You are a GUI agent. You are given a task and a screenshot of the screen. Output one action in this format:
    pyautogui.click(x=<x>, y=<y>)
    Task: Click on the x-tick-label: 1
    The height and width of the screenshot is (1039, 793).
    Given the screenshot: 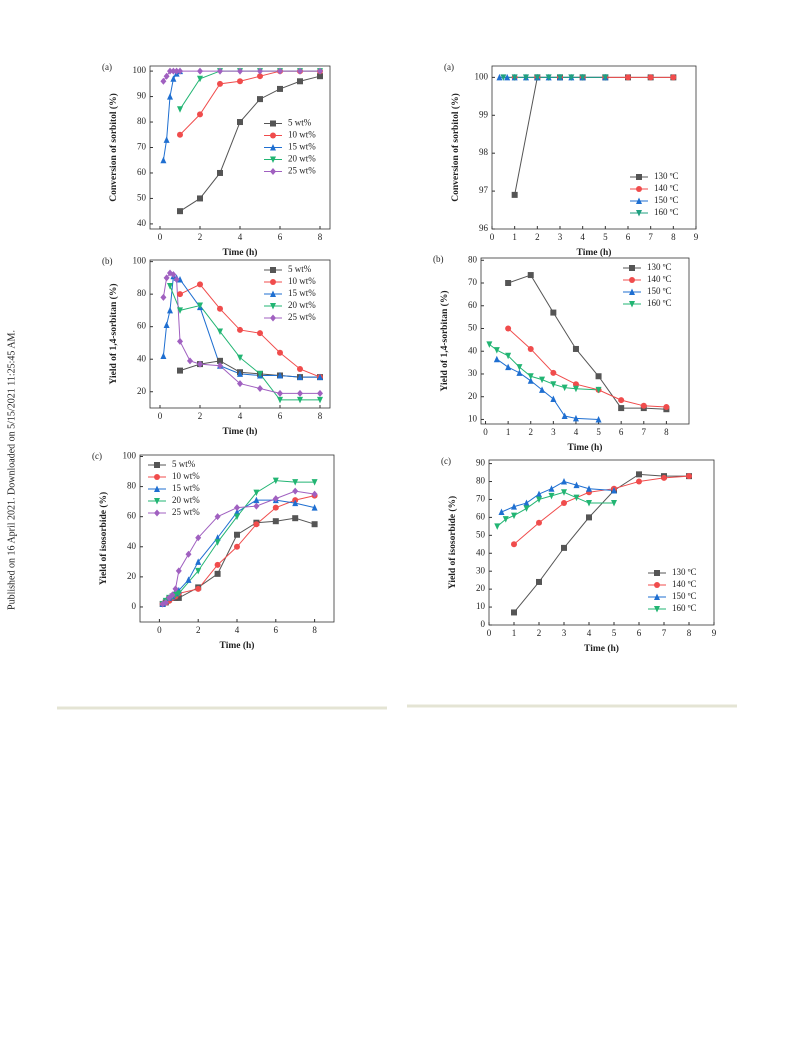 What is the action you would take?
    pyautogui.click(x=508, y=432)
    